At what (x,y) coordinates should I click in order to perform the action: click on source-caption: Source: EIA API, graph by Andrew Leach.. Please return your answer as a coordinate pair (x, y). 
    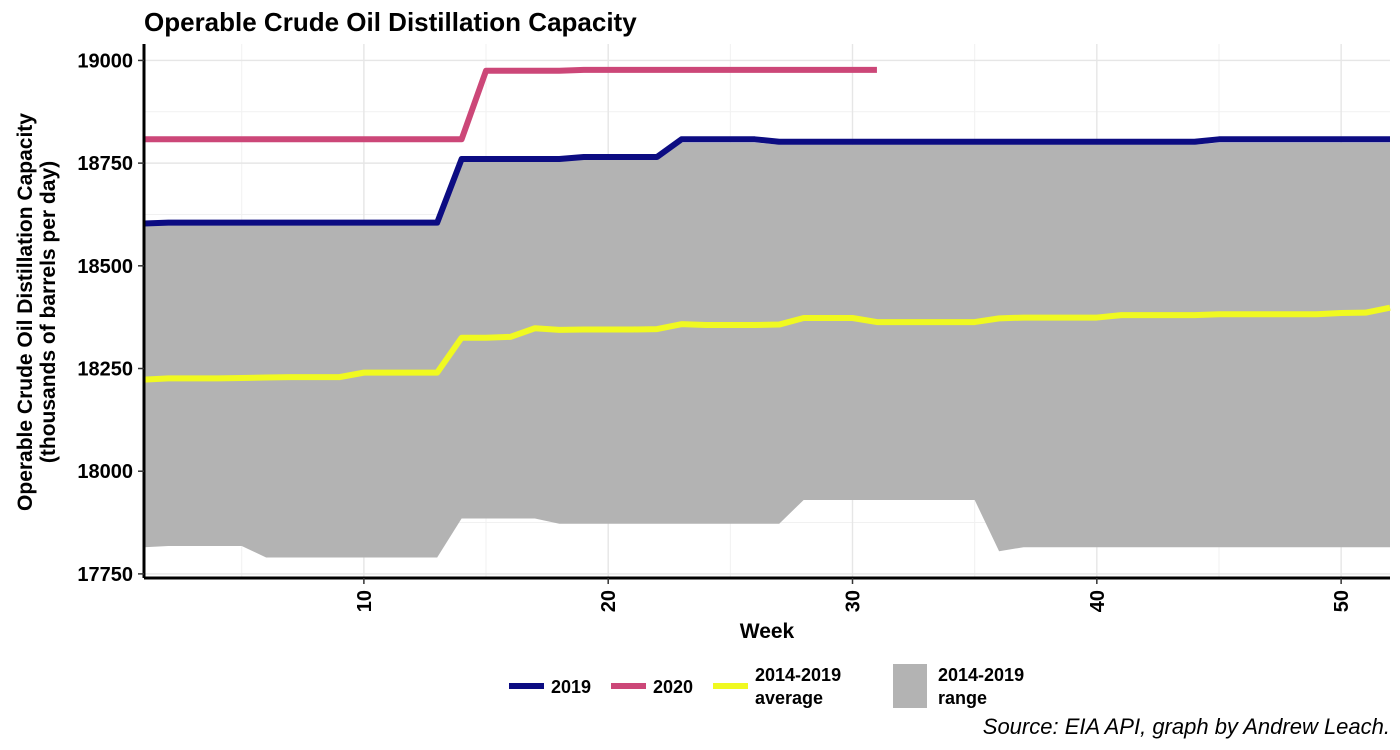
    Looking at the image, I should click on (1186, 726).